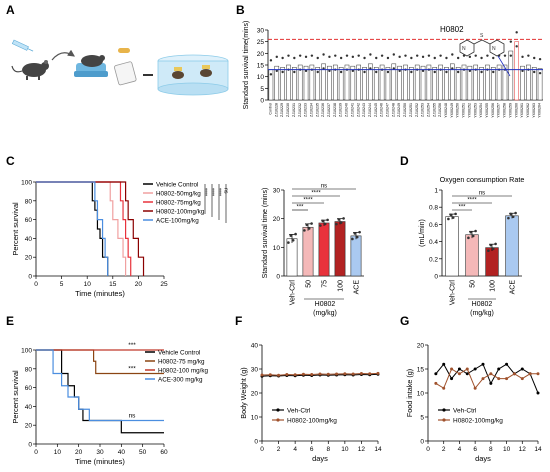 The image size is (550, 472). What do you see at coordinates (436, 277) in the screenshot?
I see `y-tick-label: 0` at bounding box center [436, 277].